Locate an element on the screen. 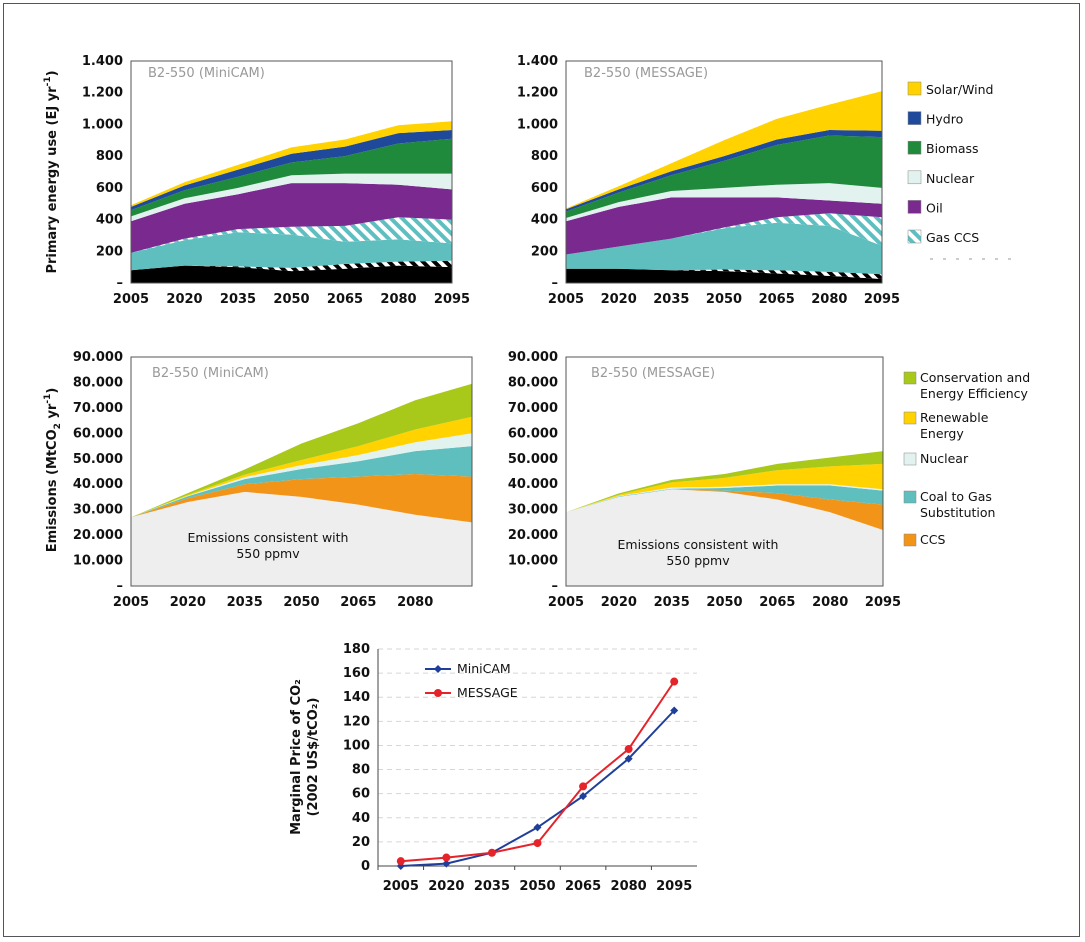  y-tick-label: 40.000 is located at coordinates (98, 484).